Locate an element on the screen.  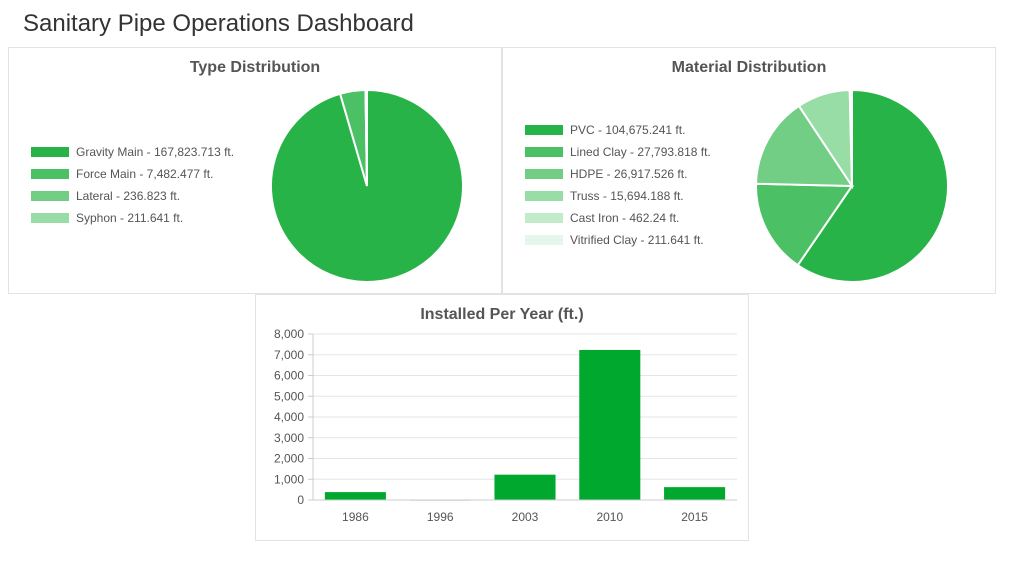
bar-1986 is located at coordinates (355, 496).